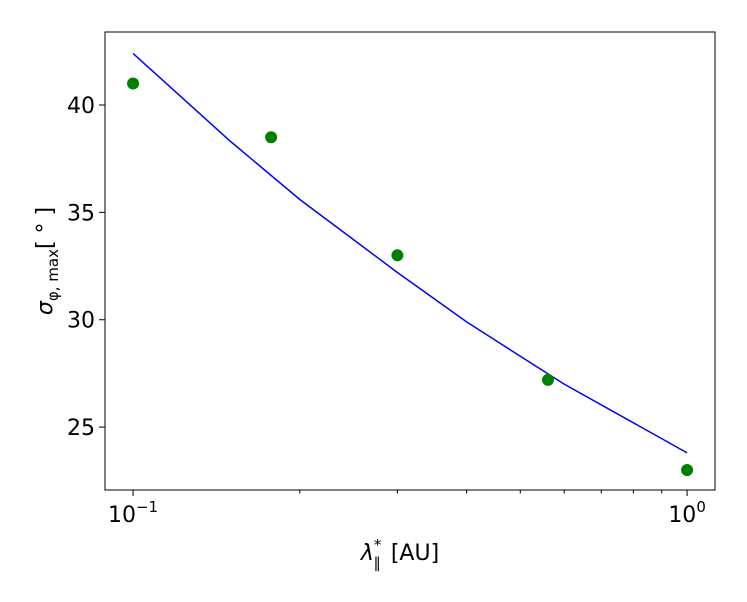 The image size is (747, 602). What do you see at coordinates (701, 507) in the screenshot?
I see `x-tick-exponent: 0` at bounding box center [701, 507].